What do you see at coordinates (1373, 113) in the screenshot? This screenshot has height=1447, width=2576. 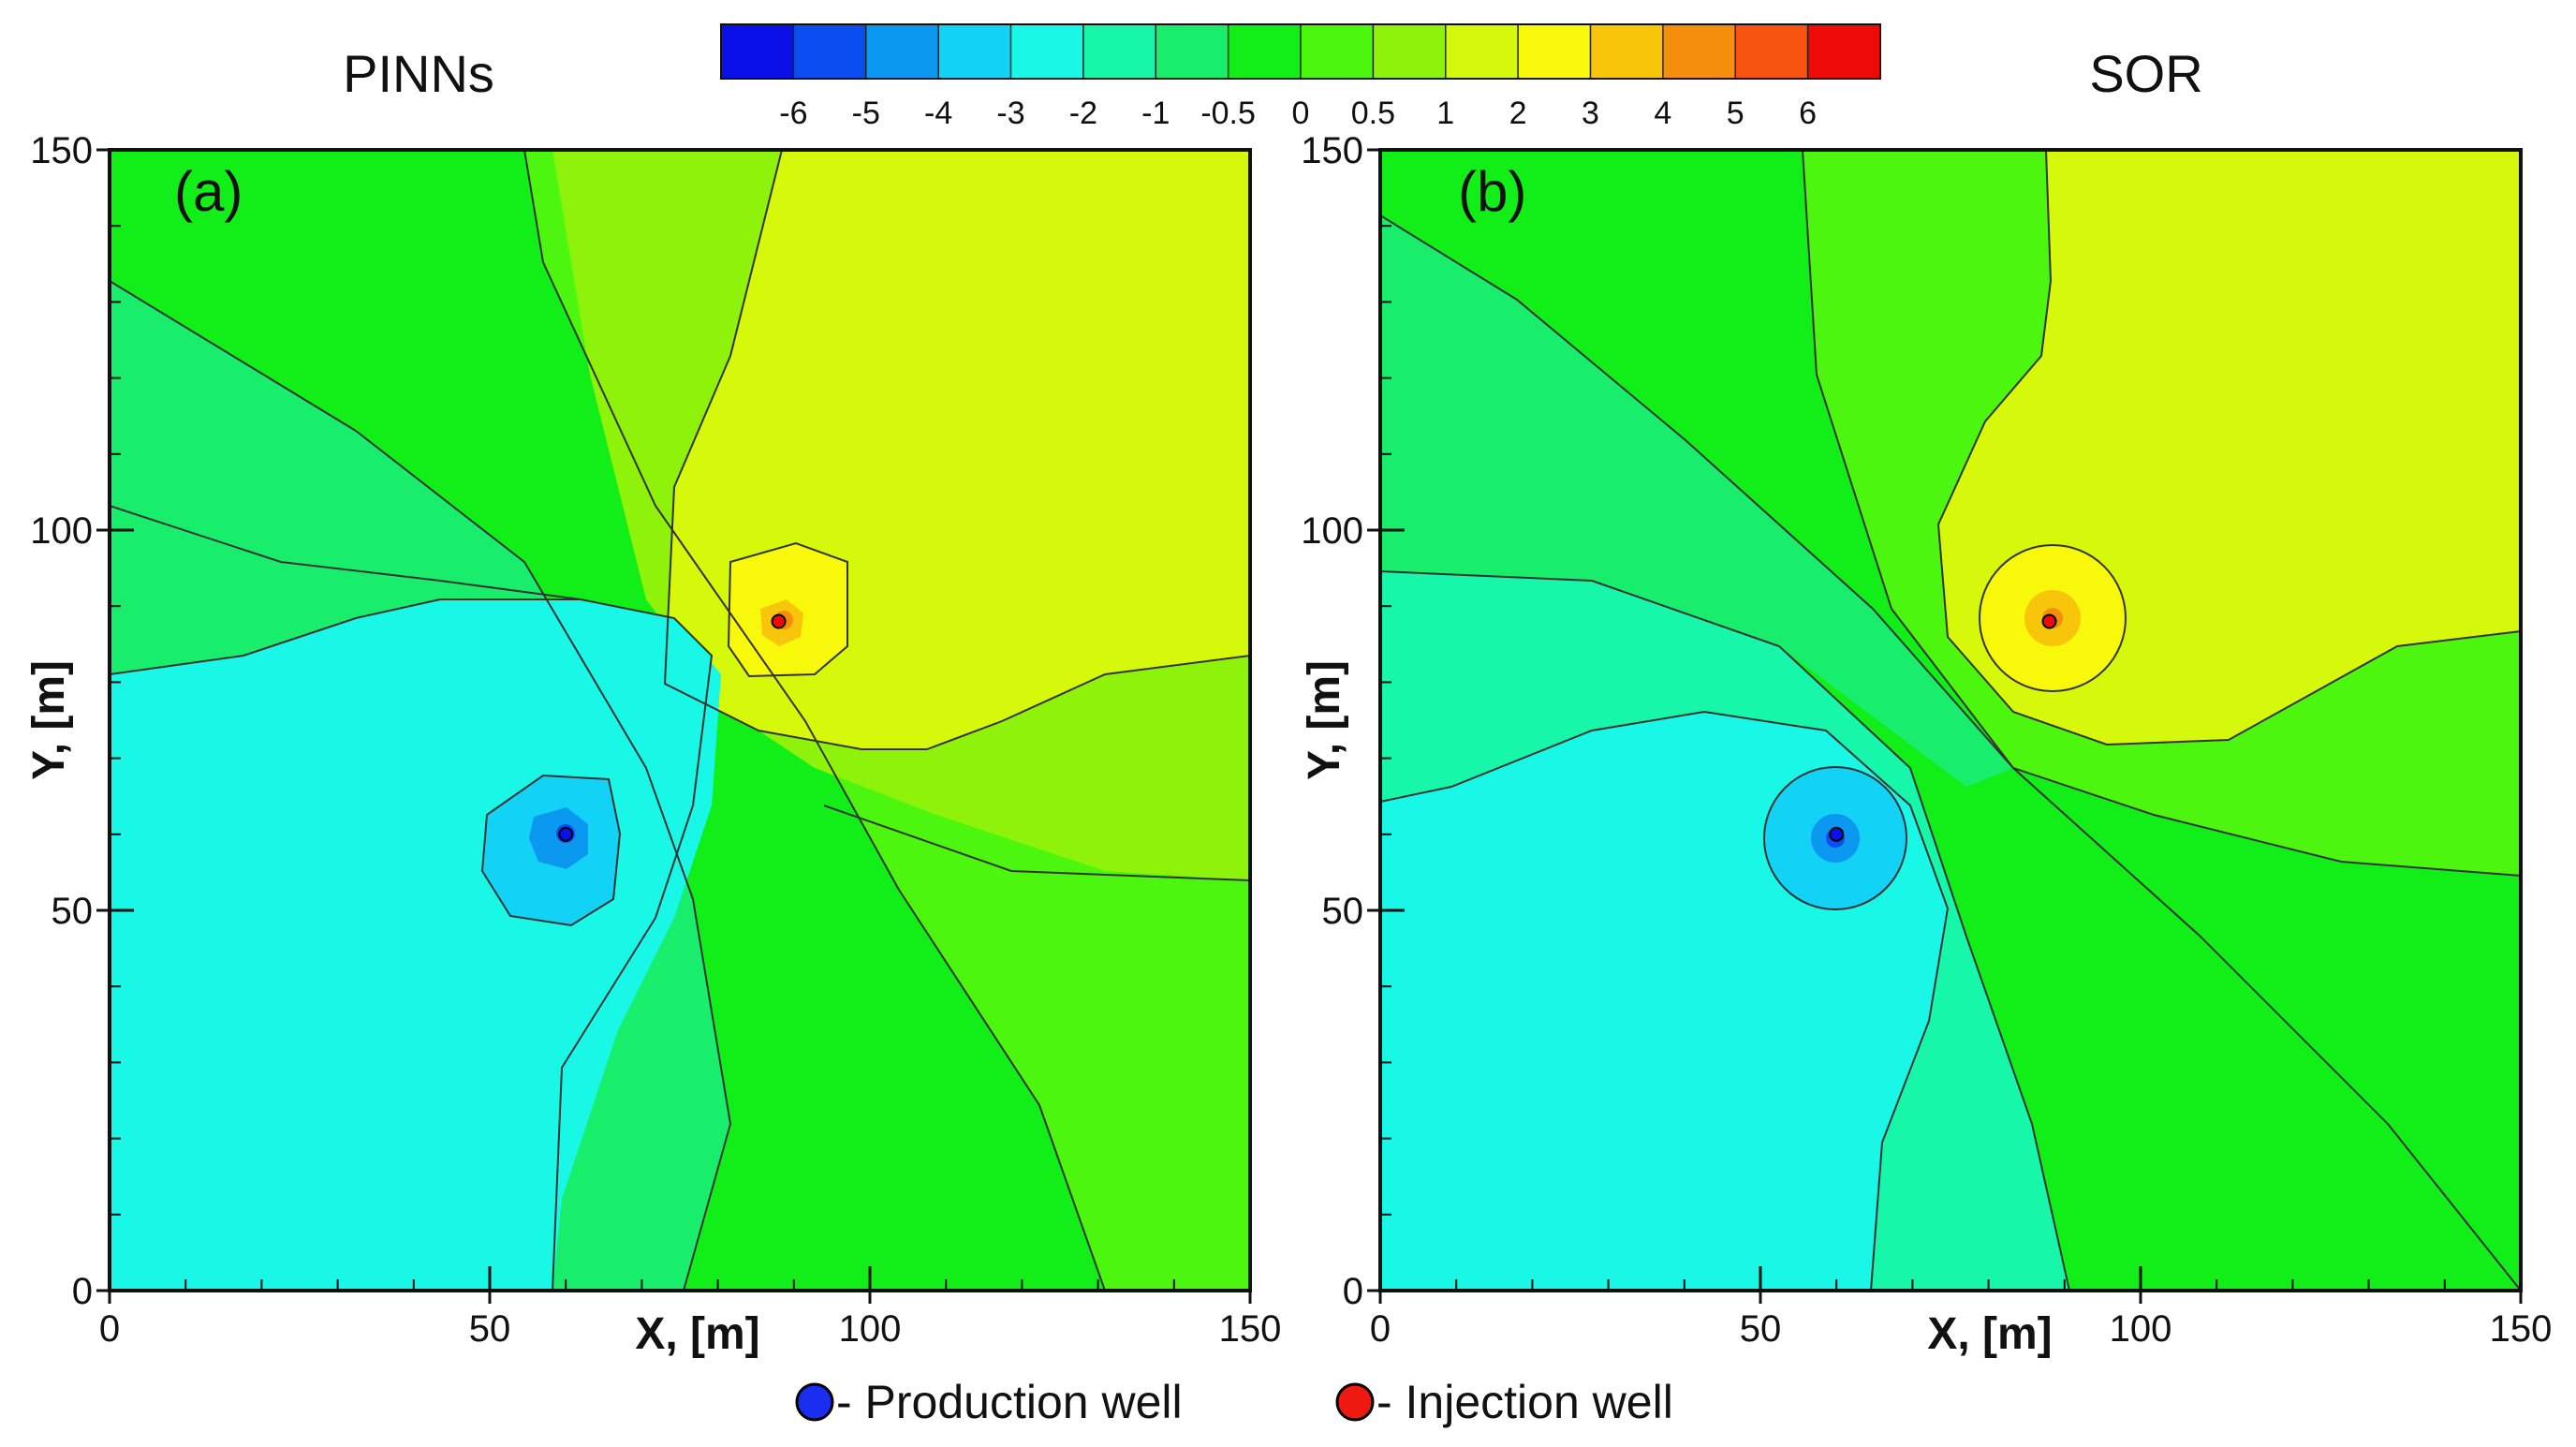 I see `colorbar-tick-label: 0.5` at bounding box center [1373, 113].